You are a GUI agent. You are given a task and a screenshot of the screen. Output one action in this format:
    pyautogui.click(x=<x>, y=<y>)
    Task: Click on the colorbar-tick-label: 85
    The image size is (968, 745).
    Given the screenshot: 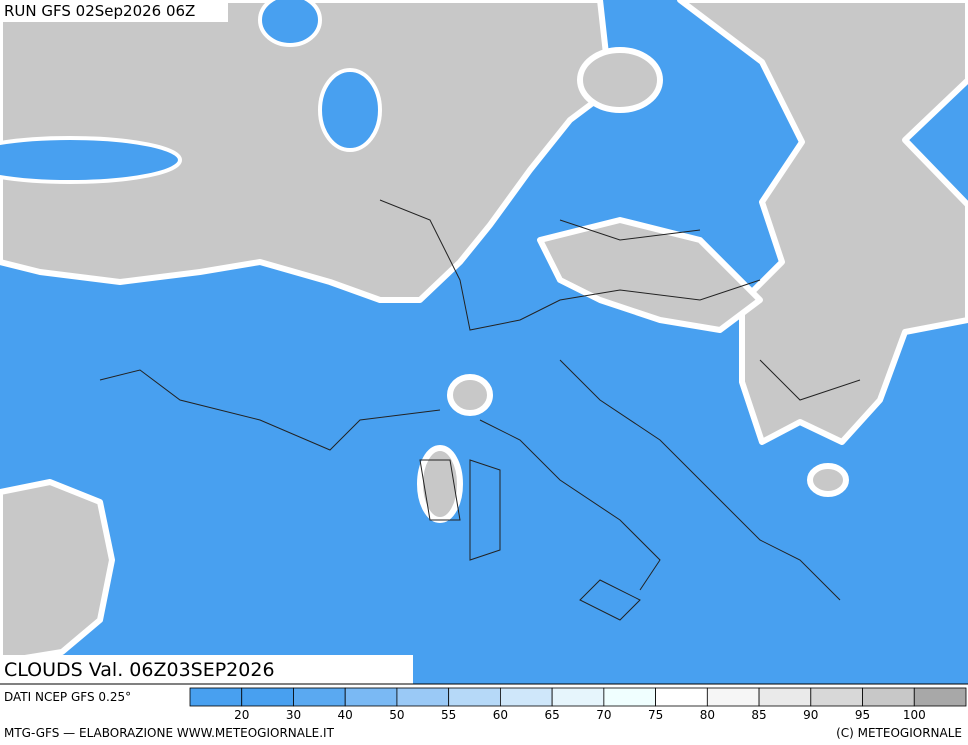 What is the action you would take?
    pyautogui.click(x=758, y=715)
    